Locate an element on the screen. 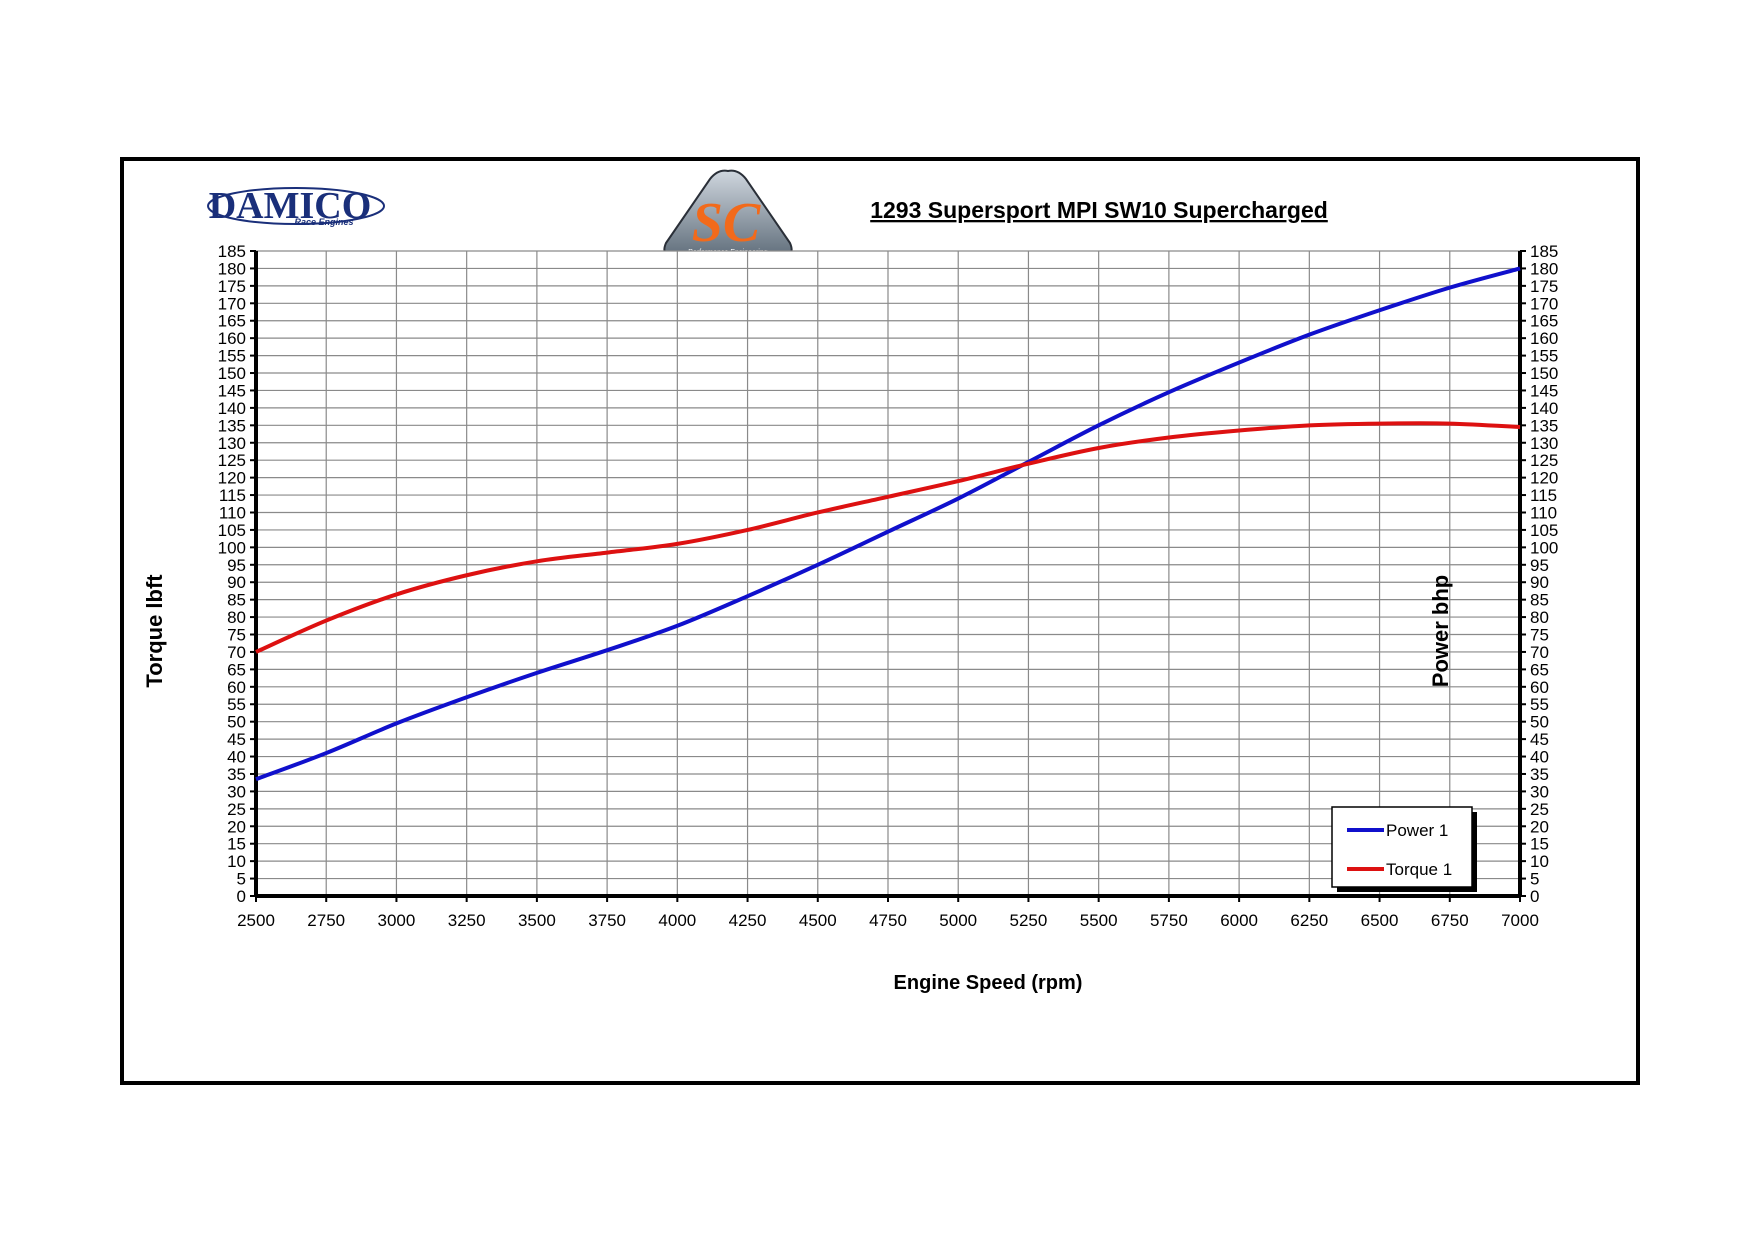 The height and width of the screenshot is (1240, 1754). y-tick-label-right: 155 is located at coordinates (1544, 356).